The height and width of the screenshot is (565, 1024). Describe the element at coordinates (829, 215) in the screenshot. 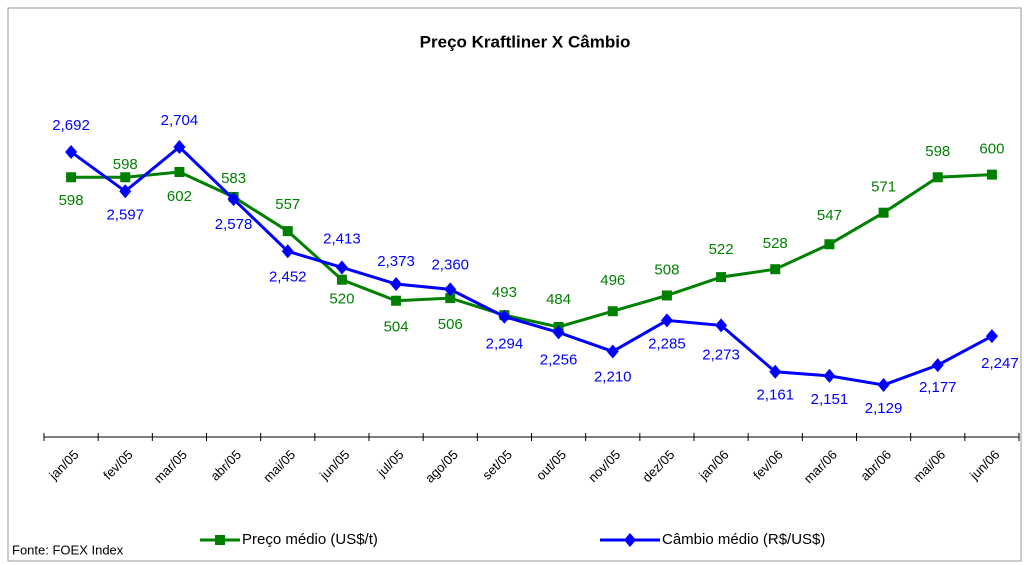

I see `data-label: 547` at that location.